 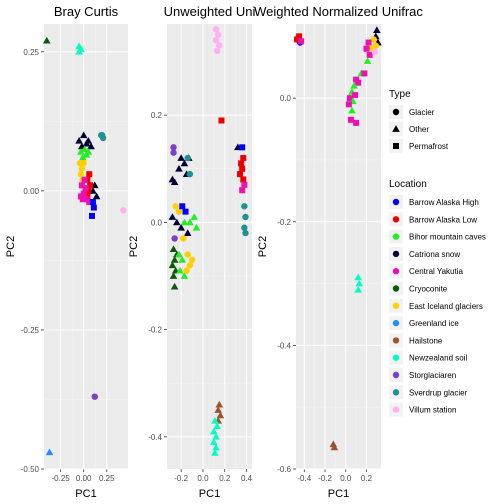 What do you see at coordinates (400, 94) in the screenshot?
I see `legend-title-type: Type` at bounding box center [400, 94].